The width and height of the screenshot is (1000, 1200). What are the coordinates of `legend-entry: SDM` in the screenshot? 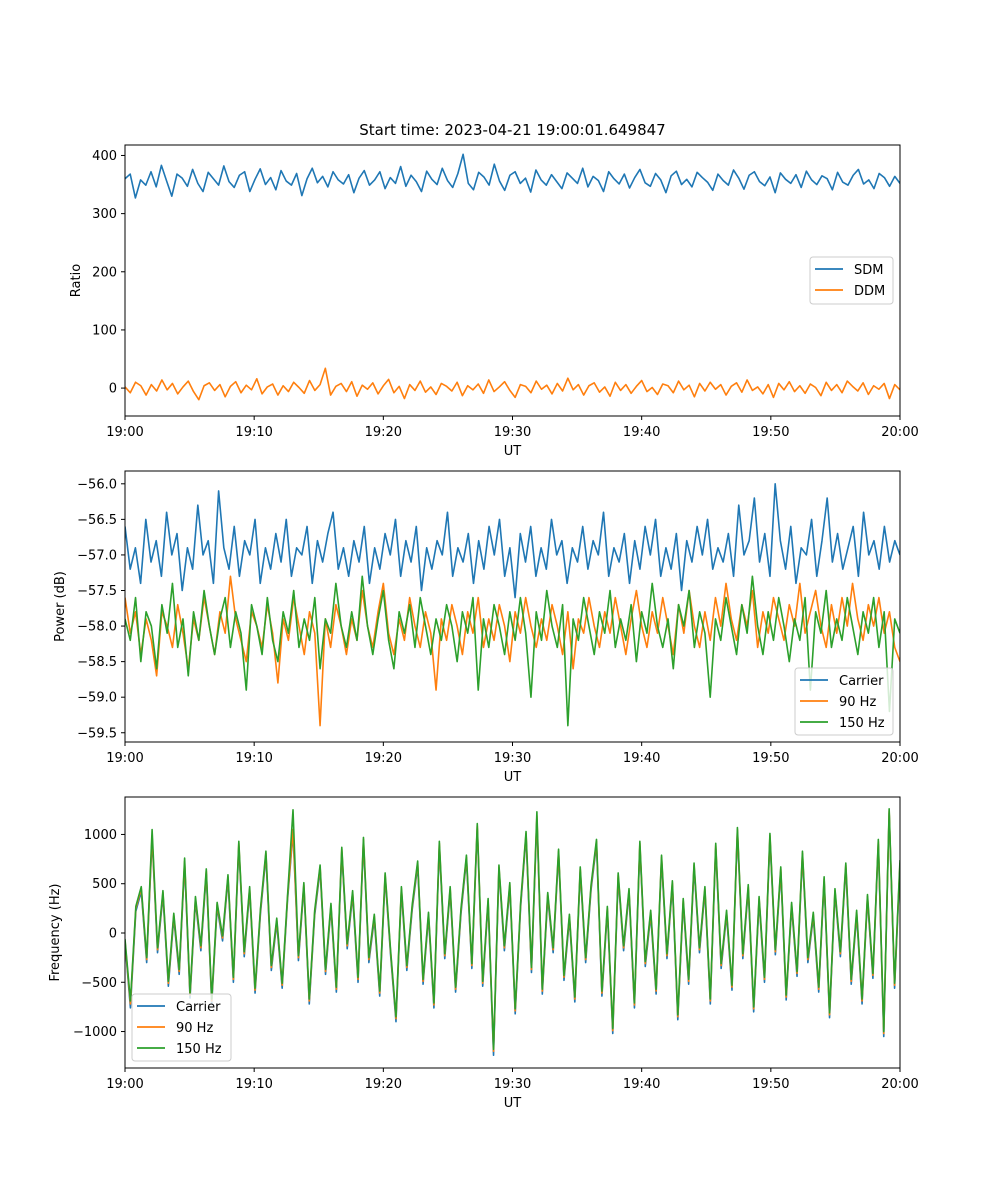 It's located at (868, 270).